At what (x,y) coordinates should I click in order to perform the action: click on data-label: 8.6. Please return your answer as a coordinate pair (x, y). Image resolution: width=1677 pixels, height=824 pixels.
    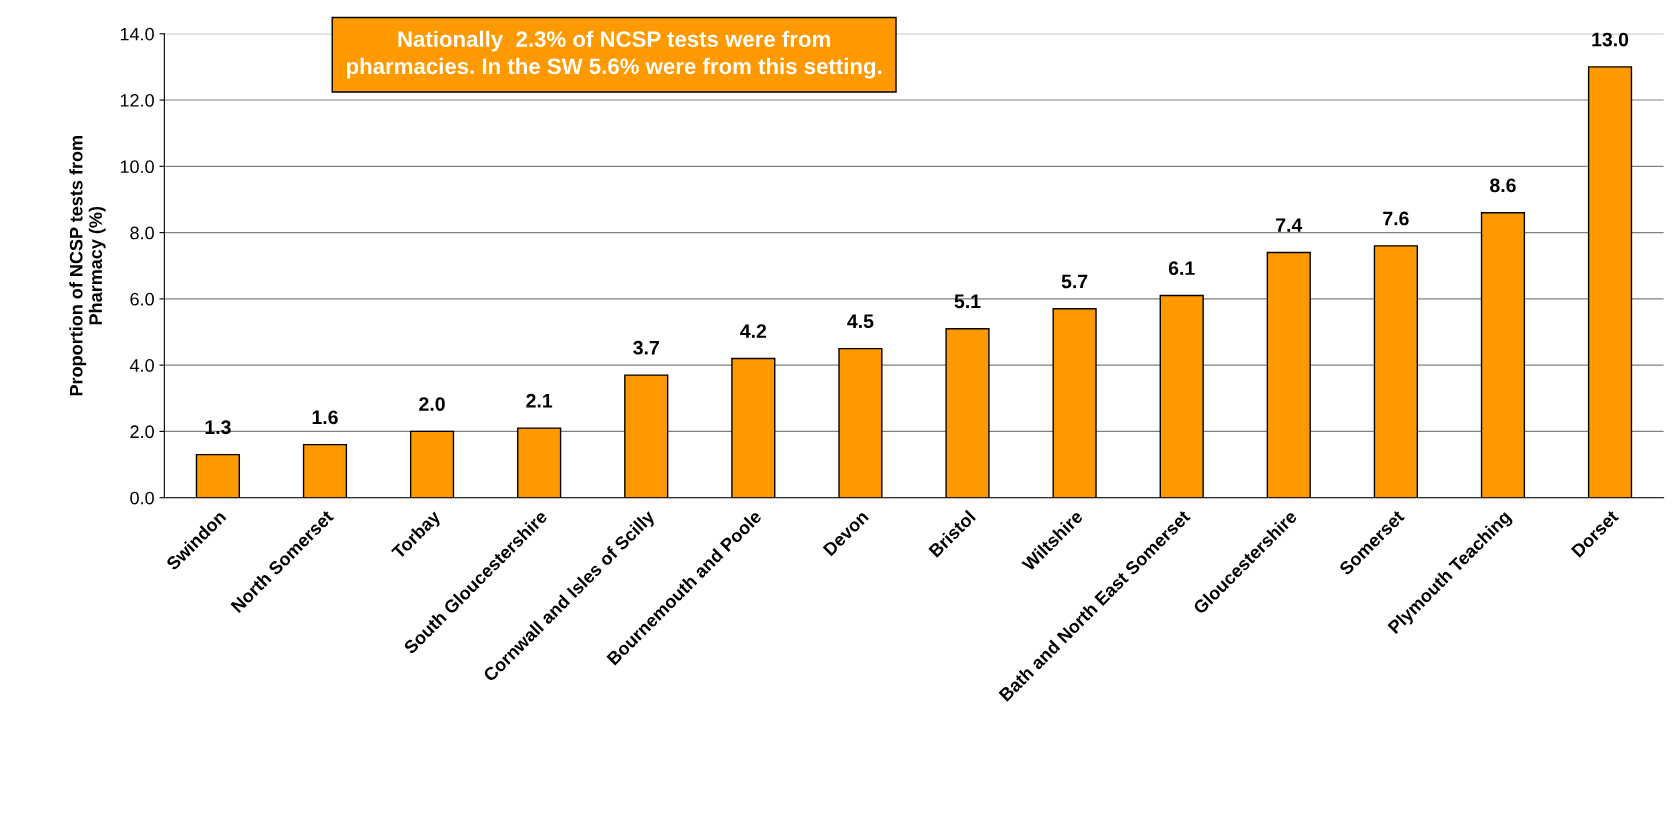
    Looking at the image, I should click on (1503, 185).